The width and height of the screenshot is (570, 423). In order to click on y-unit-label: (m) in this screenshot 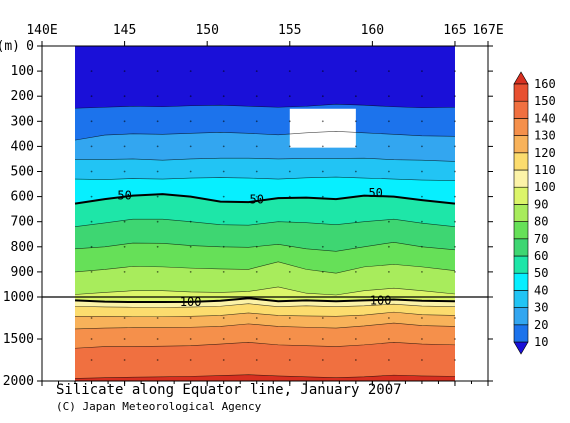, I will do `click(10, 46)`.